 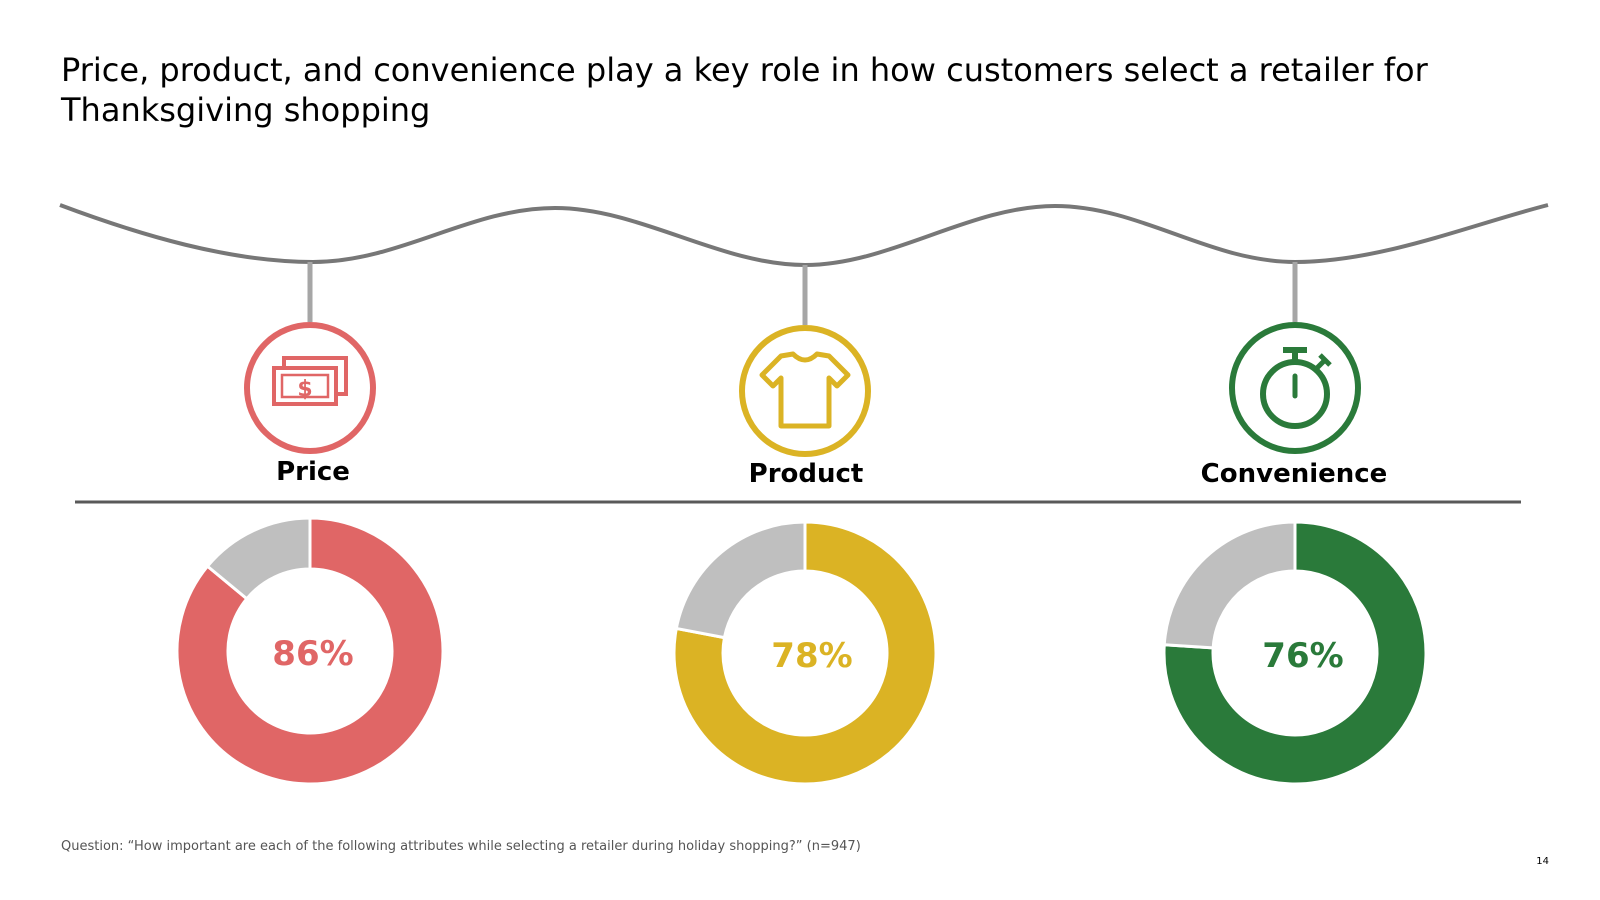 I want to click on t-shirt-icon, so click(x=805, y=390).